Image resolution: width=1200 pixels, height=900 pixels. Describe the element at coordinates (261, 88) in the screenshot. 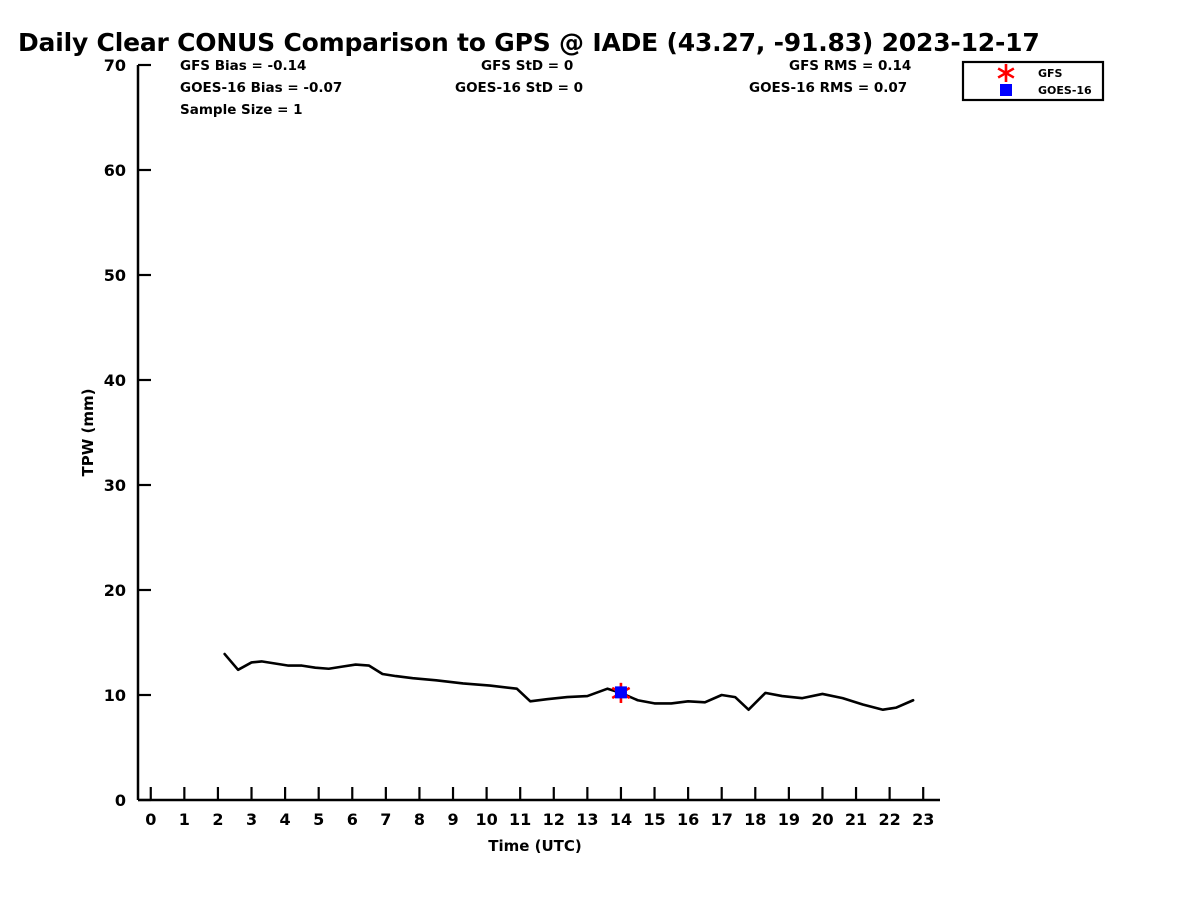

I see `stat-goes-bias: GOES-16 Bias = -0.07` at that location.